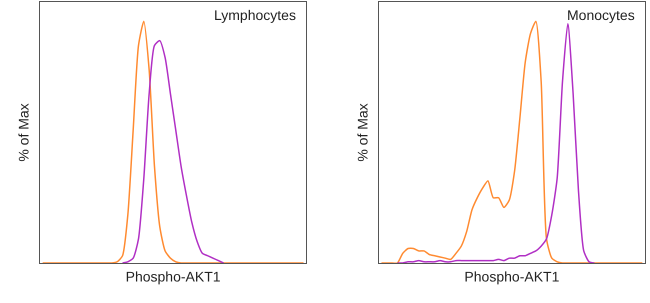 The width and height of the screenshot is (650, 303). Describe the element at coordinates (601, 15) in the screenshot. I see `chart-title: Monocytes` at that location.